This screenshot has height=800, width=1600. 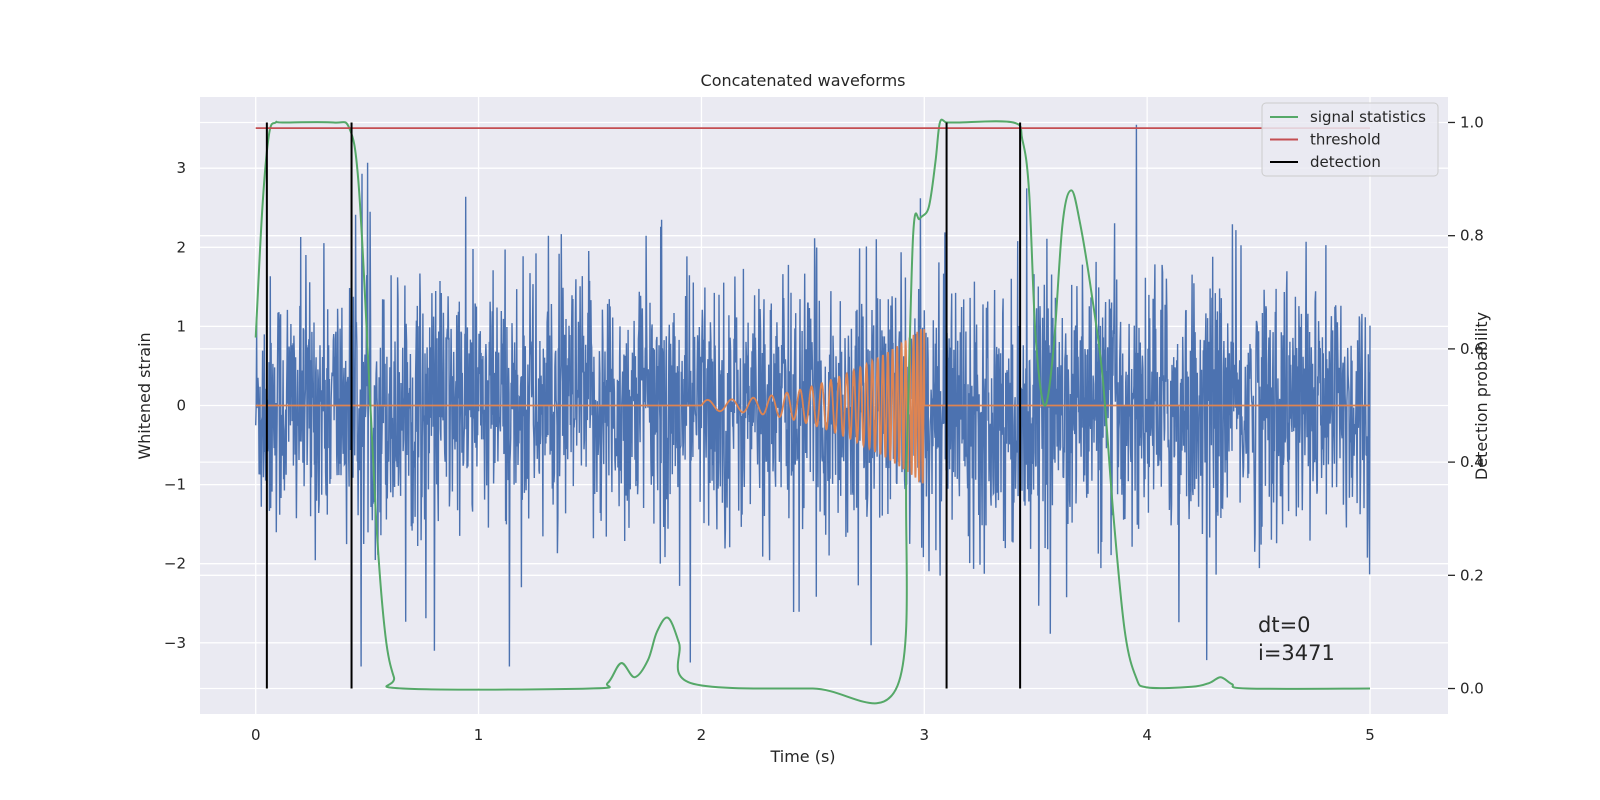 What do you see at coordinates (1472, 575) in the screenshot?
I see `y2-tick-label: 0.2` at bounding box center [1472, 575].